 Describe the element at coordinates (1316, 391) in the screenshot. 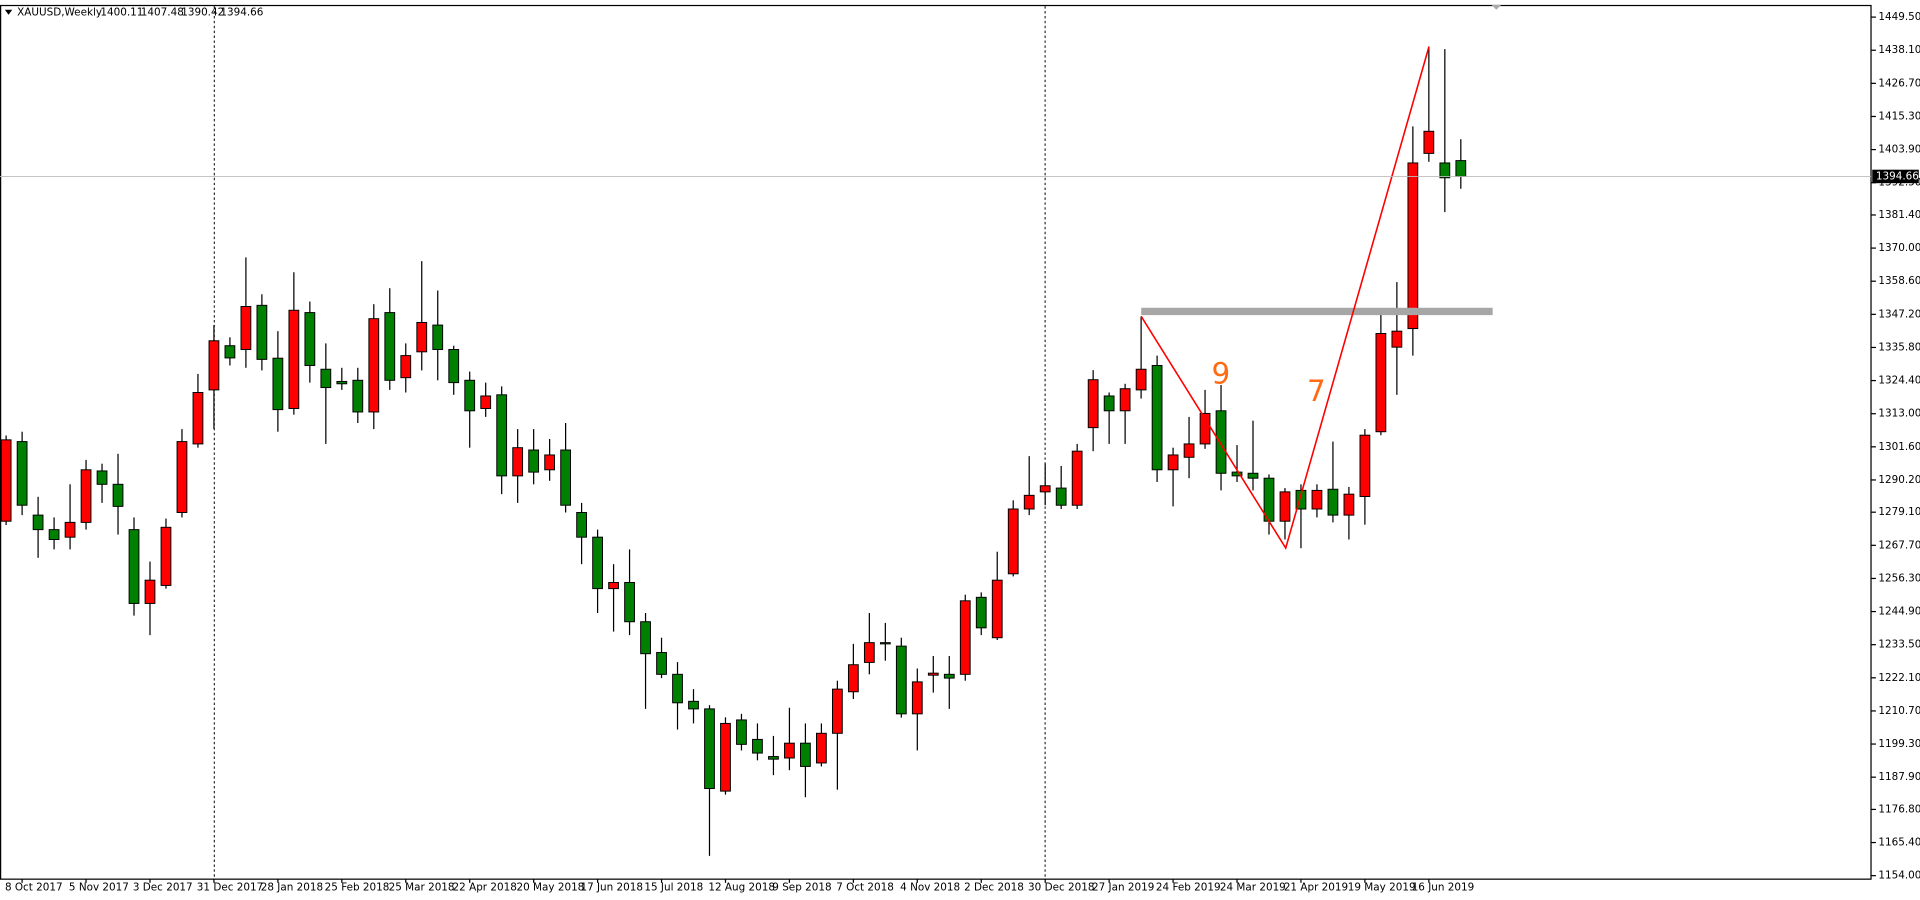

I see `annotation: 7` at that location.